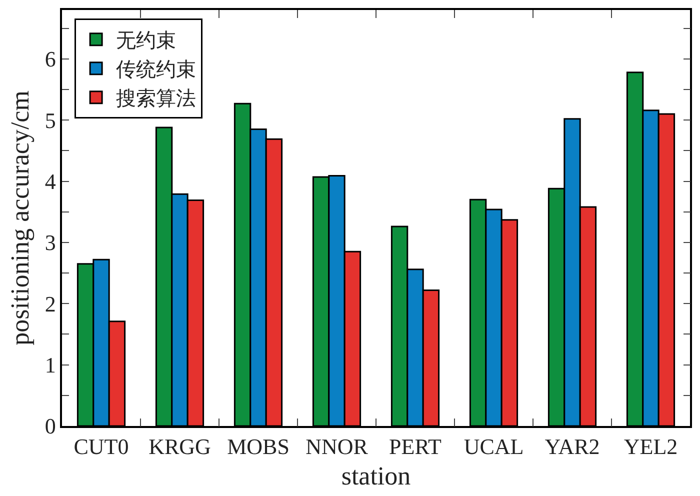  What do you see at coordinates (50, 303) in the screenshot?
I see `y-tick-label: 2` at bounding box center [50, 303].